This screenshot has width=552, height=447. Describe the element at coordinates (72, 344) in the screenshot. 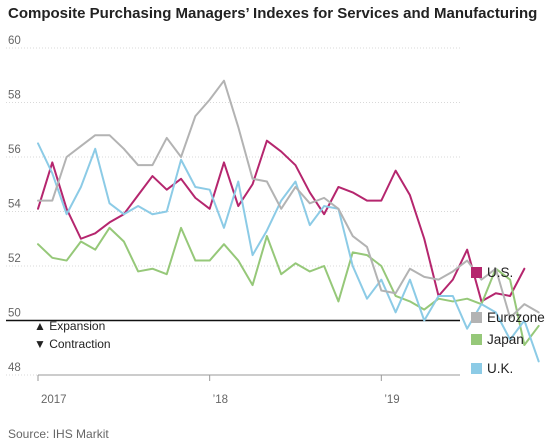

I see `contraction-annotation: ▼ Contraction` at that location.